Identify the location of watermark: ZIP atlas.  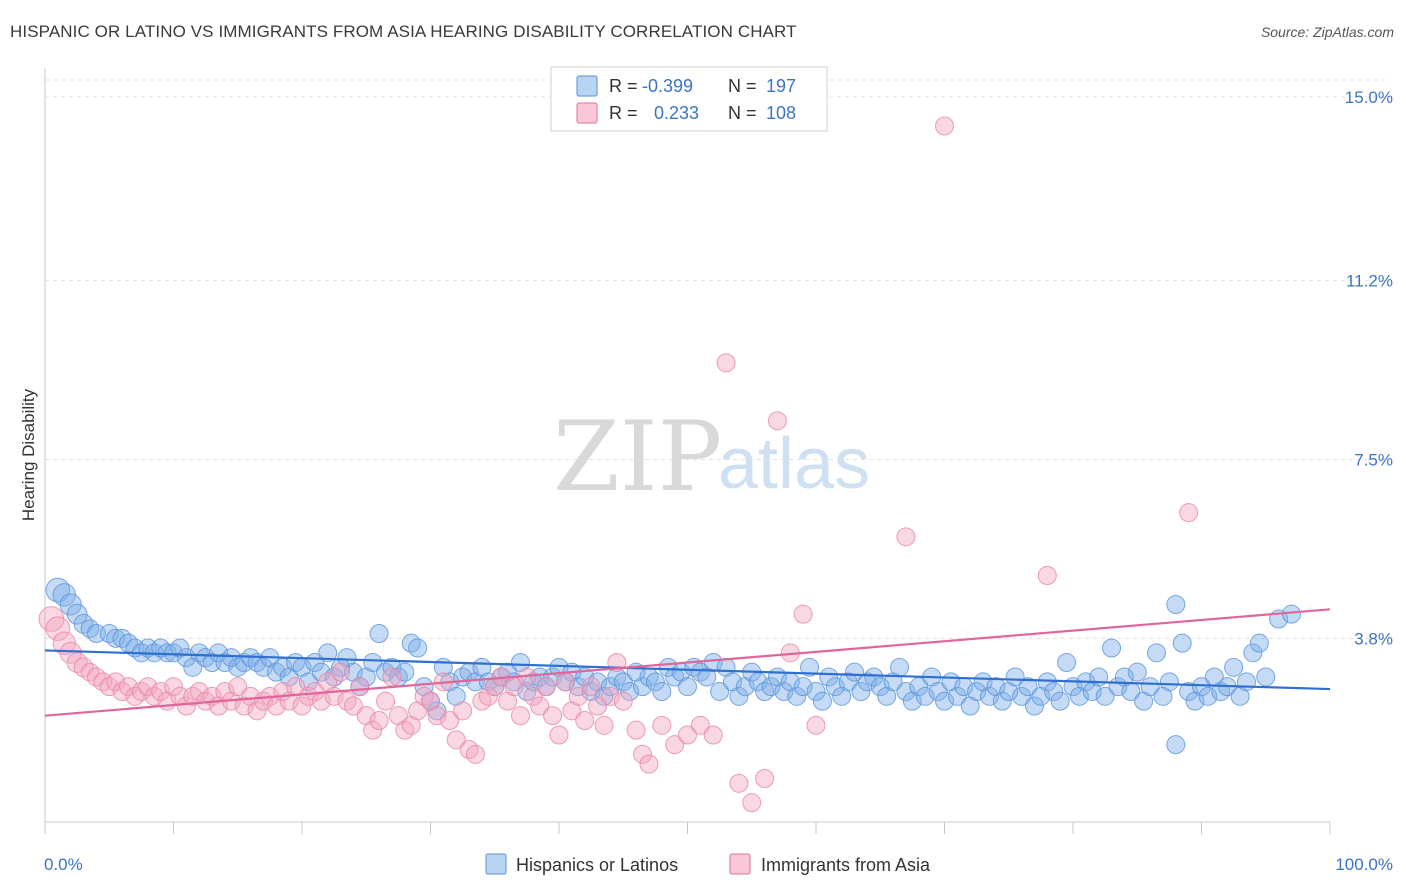
(711, 457).